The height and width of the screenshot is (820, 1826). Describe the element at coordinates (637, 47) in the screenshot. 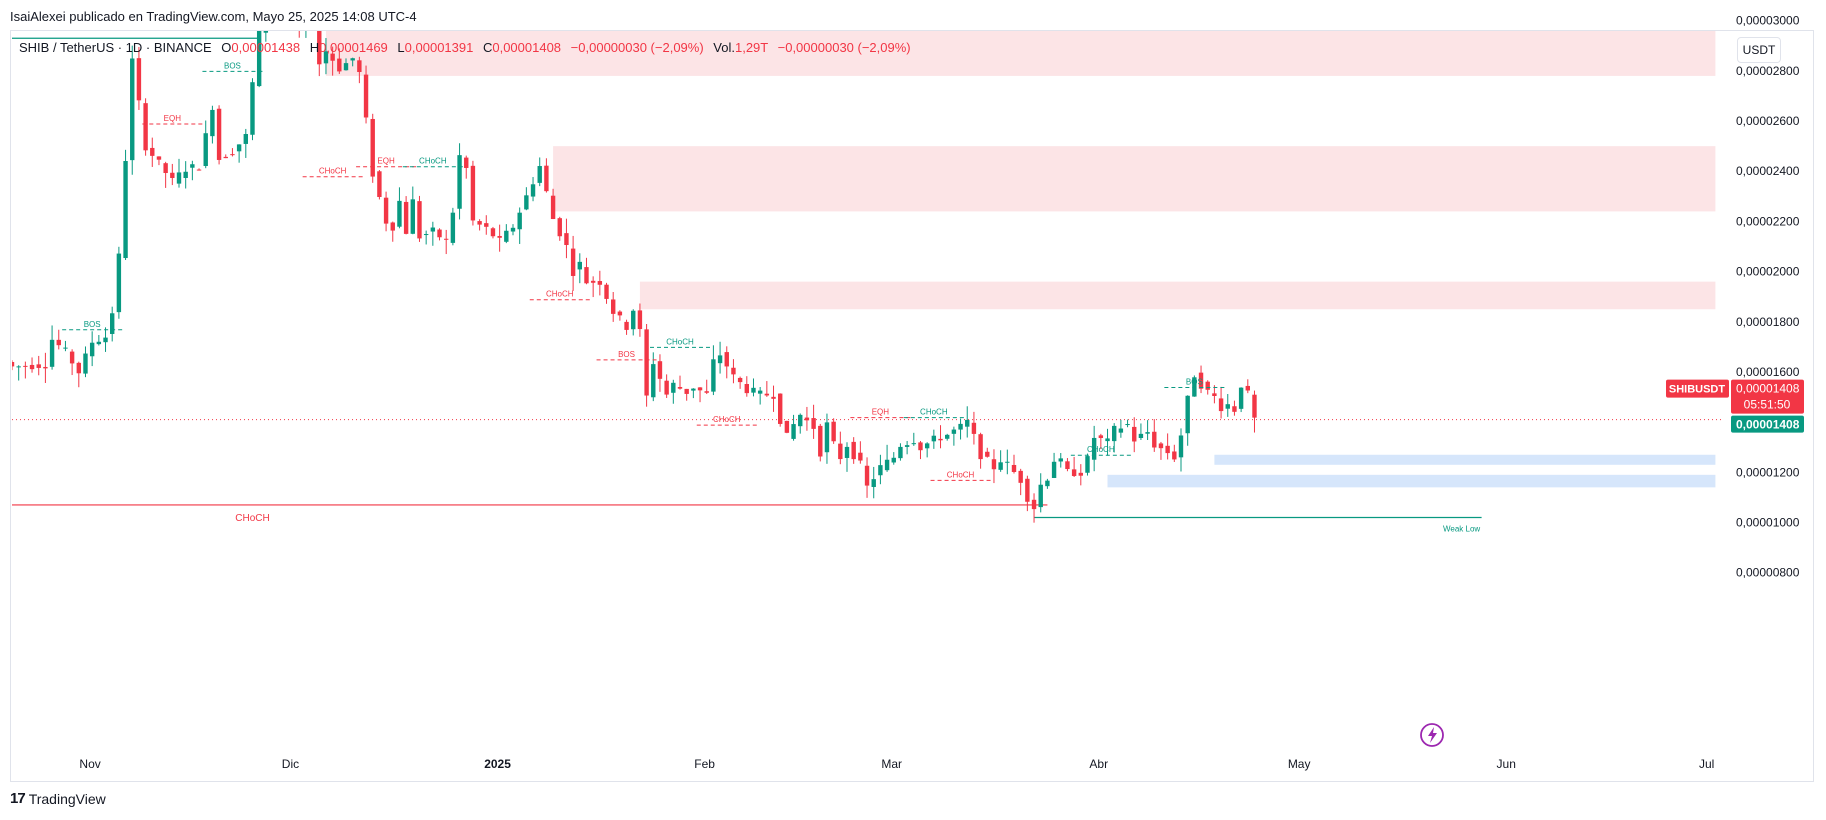

I see `legend-change: −0,00000030 (−2,09%)` at that location.